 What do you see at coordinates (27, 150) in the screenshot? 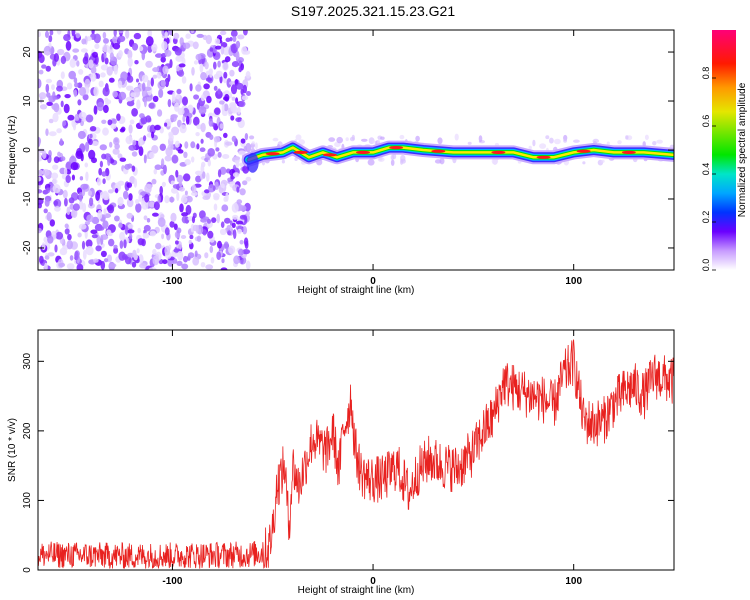
I see `spectrogram-ytick-label: 0` at bounding box center [27, 150].